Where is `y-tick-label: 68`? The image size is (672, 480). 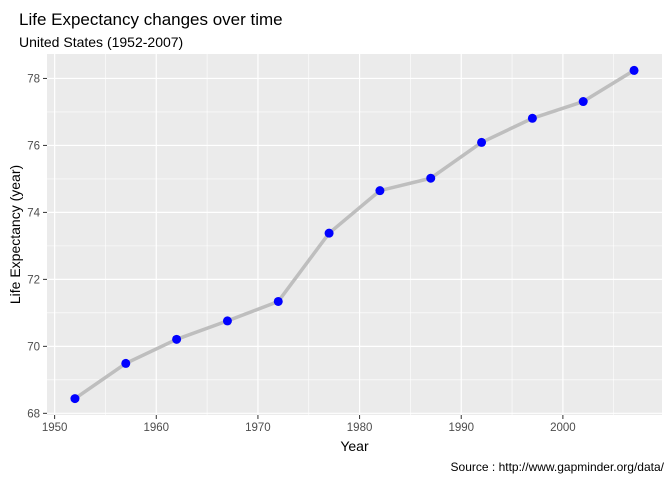
y-tick-label: 68 is located at coordinates (33, 414).